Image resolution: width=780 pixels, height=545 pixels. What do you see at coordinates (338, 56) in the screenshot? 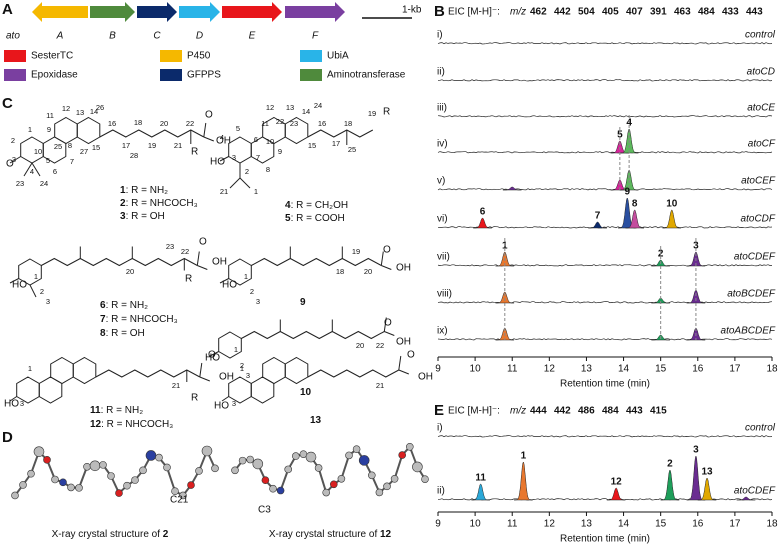
I see `legend-label: UbiA` at bounding box center [338, 56].